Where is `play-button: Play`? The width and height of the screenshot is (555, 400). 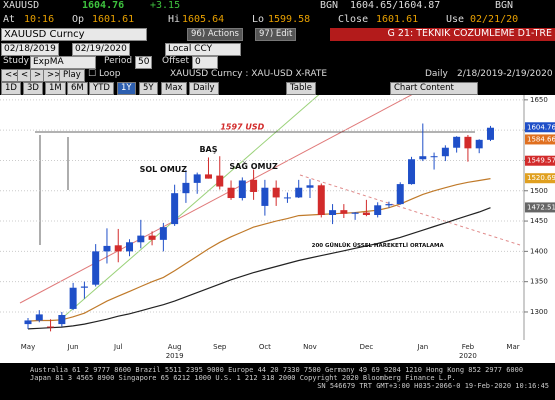
play-button: Play is located at coordinates (72, 75).